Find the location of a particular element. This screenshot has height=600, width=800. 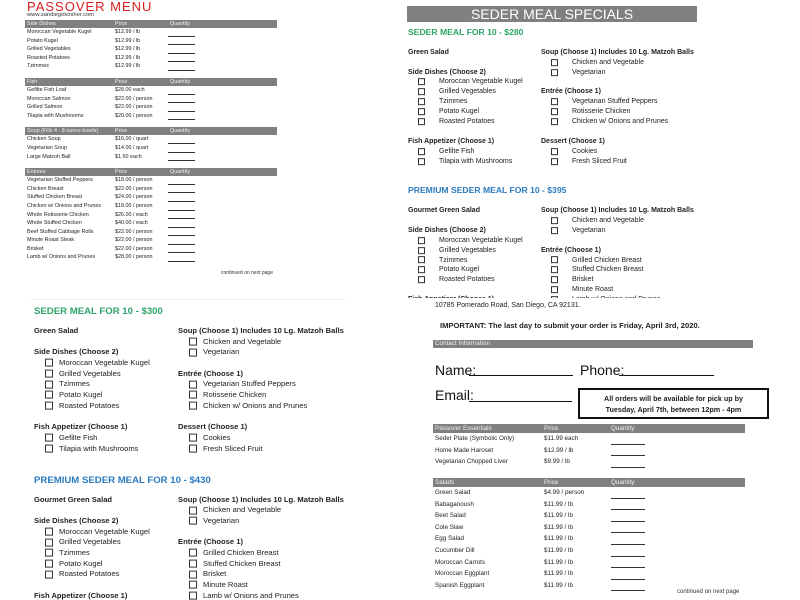

option-stuffed-chicken-breast: Stuffed Chicken Breast is located at coordinates (261, 564).